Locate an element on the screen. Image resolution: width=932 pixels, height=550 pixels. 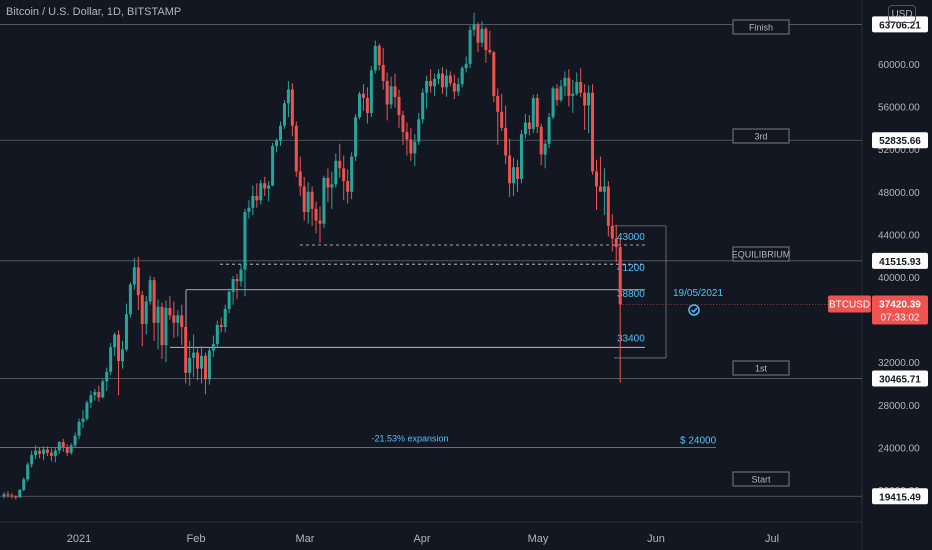
countdown-label: 07:33:02 is located at coordinates (900, 317).